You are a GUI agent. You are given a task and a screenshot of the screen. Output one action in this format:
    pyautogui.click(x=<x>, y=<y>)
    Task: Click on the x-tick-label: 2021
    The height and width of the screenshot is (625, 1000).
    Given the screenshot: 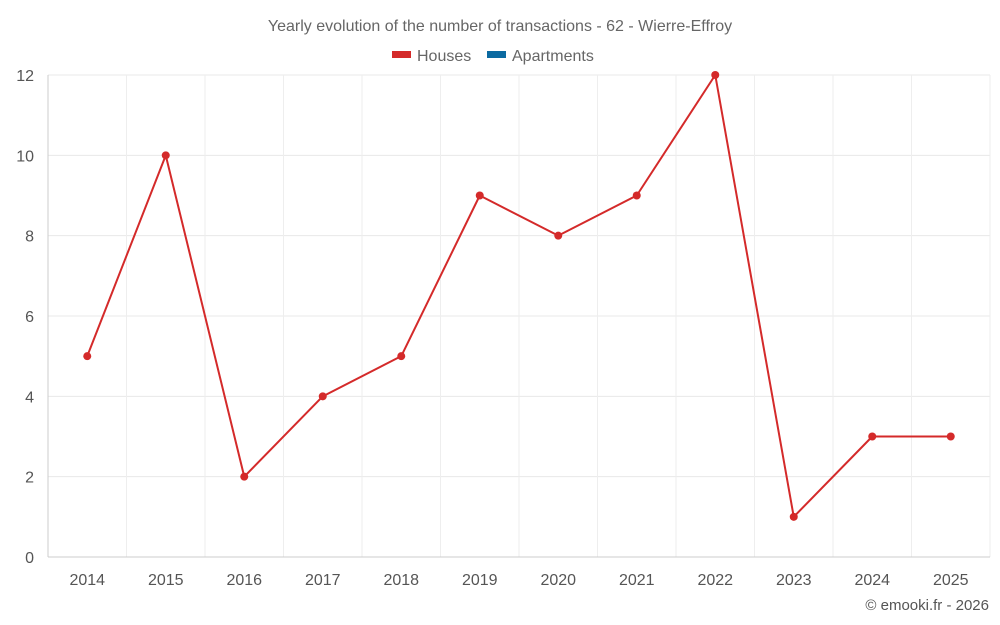 What is the action you would take?
    pyautogui.click(x=637, y=580)
    